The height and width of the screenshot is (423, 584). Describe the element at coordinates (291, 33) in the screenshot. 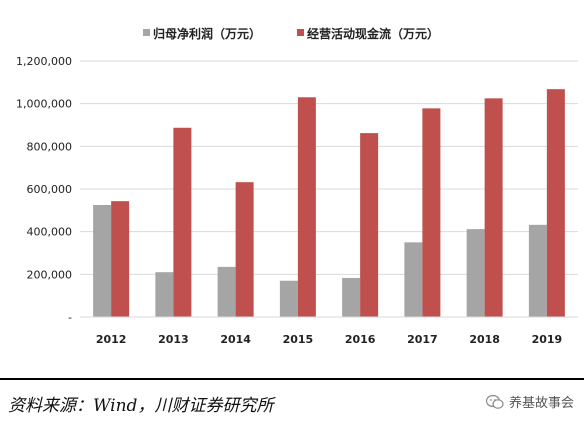

I see `legend: 归母净利润（万元） 经营活动现金流（万元）` at that location.